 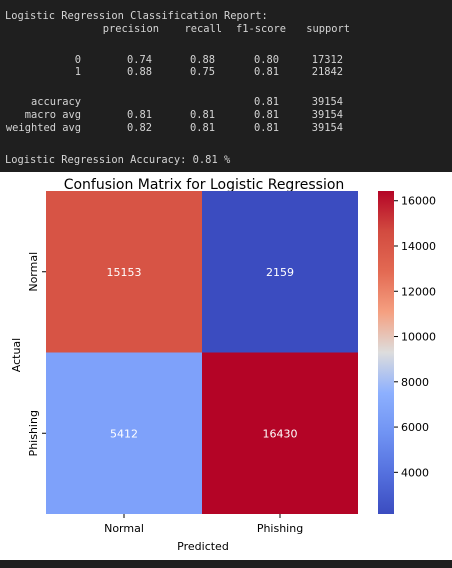 I want to click on cell-value-label: 2159, so click(x=280, y=272).